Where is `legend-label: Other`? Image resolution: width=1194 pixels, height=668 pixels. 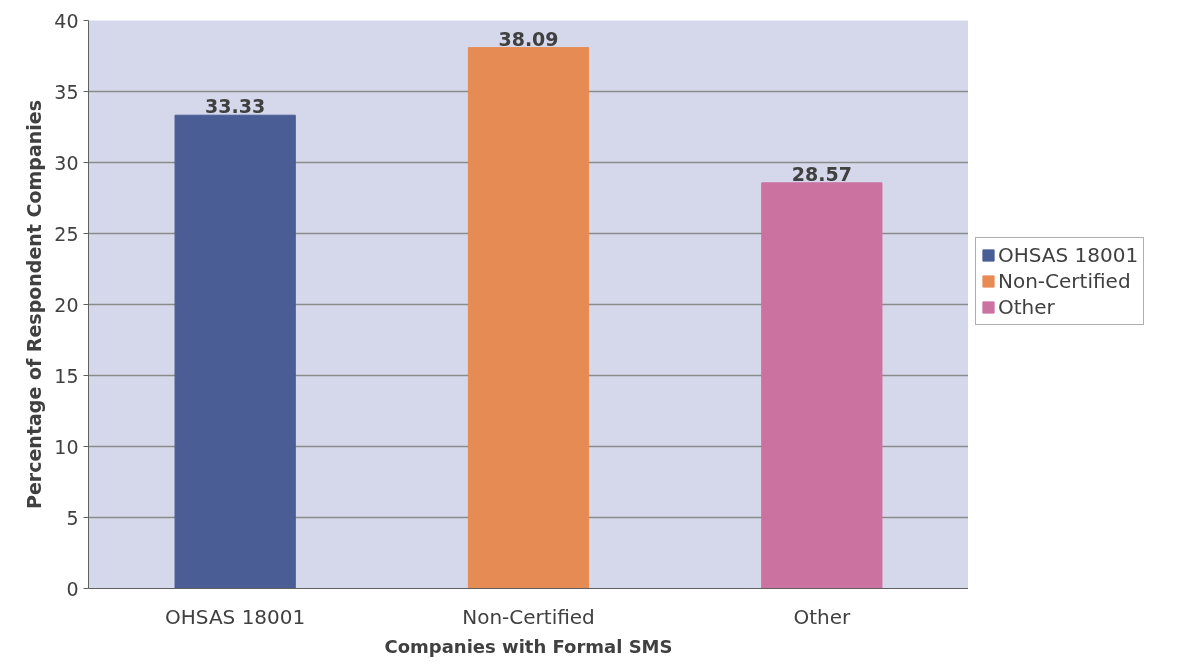 legend-label: Other is located at coordinates (1026, 307).